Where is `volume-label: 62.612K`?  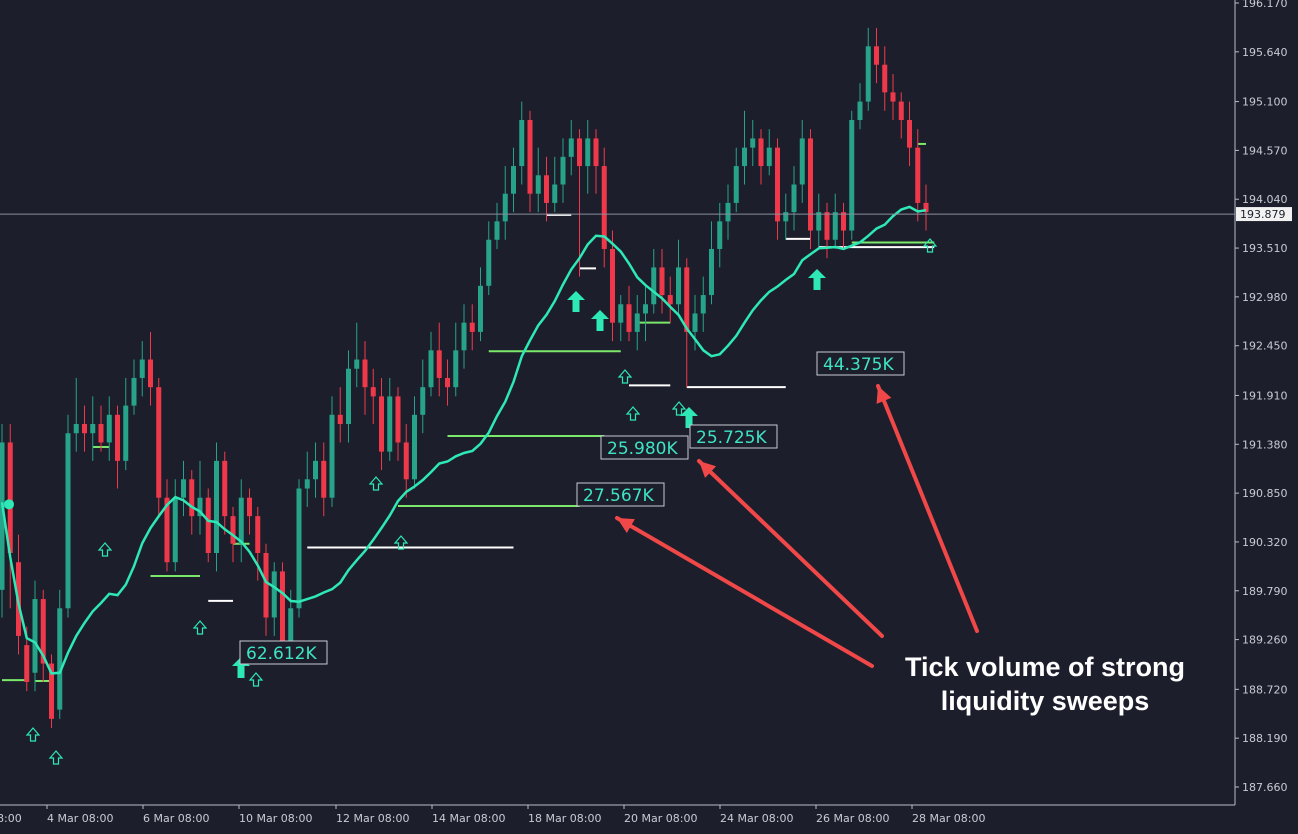 volume-label: 62.612K is located at coordinates (281, 654).